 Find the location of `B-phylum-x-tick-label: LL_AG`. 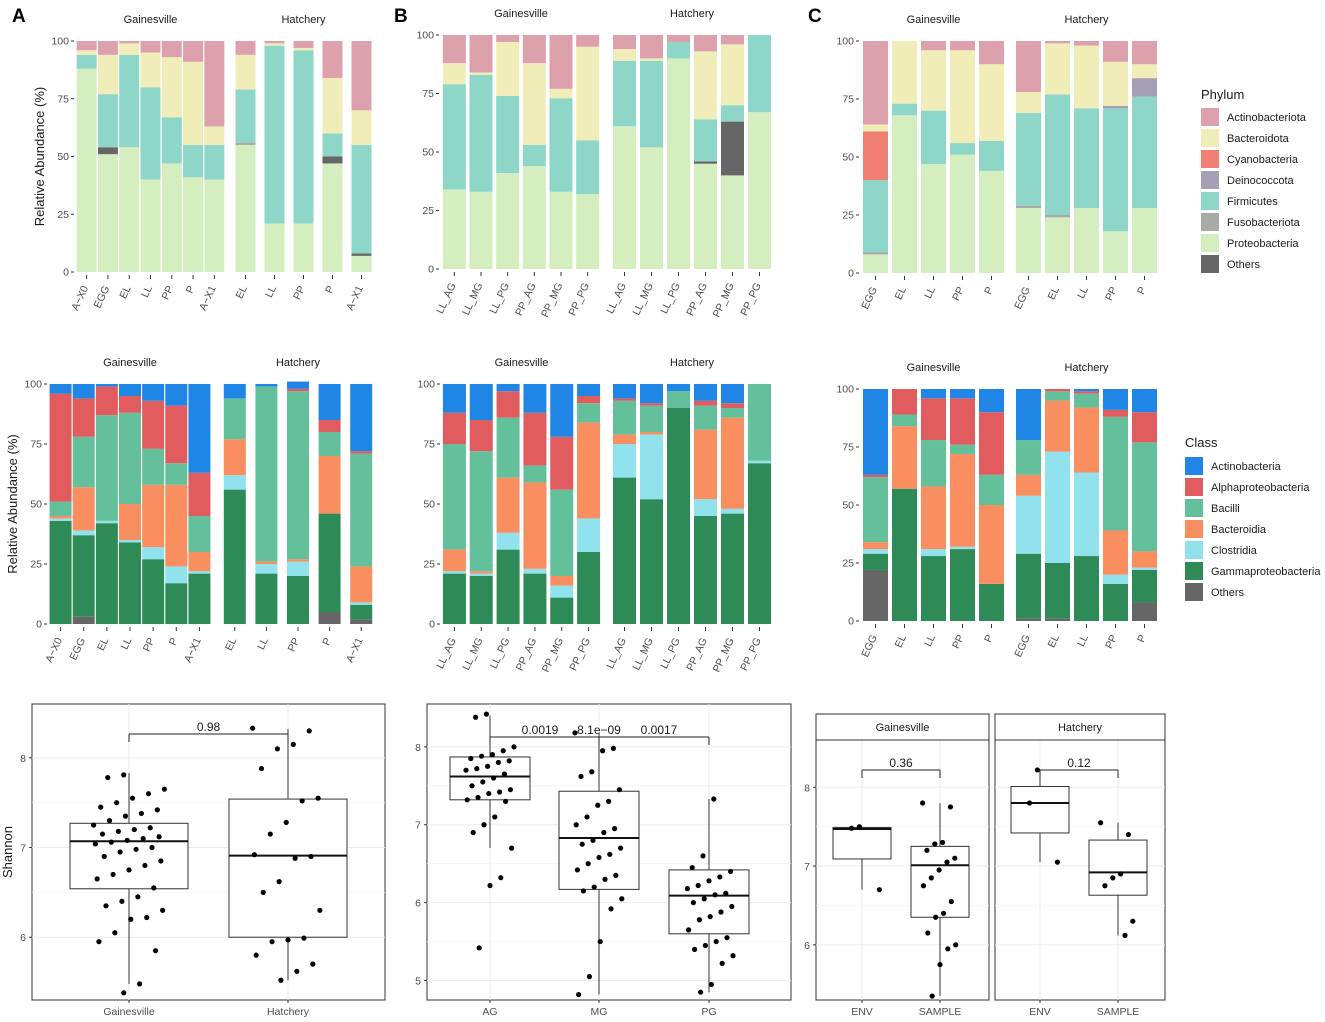

B-phylum-x-tick-label: LL_AG is located at coordinates (616, 298).